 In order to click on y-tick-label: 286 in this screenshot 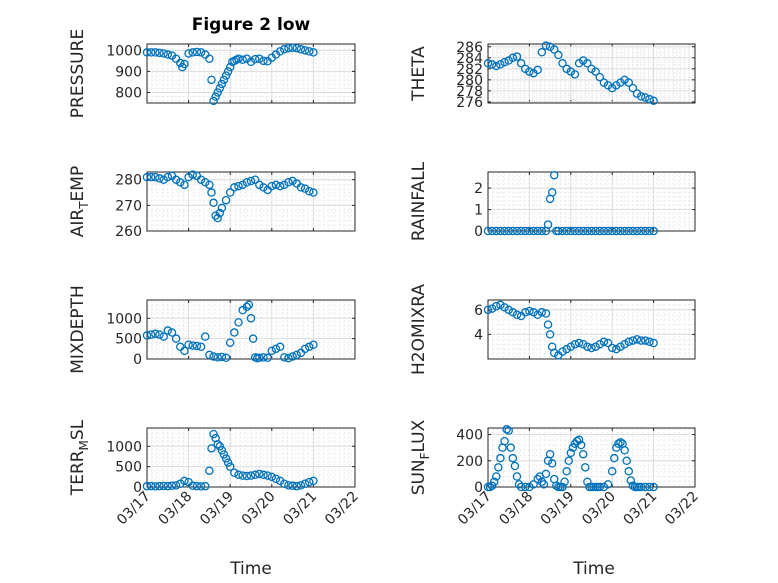, I will do `click(469, 48)`.